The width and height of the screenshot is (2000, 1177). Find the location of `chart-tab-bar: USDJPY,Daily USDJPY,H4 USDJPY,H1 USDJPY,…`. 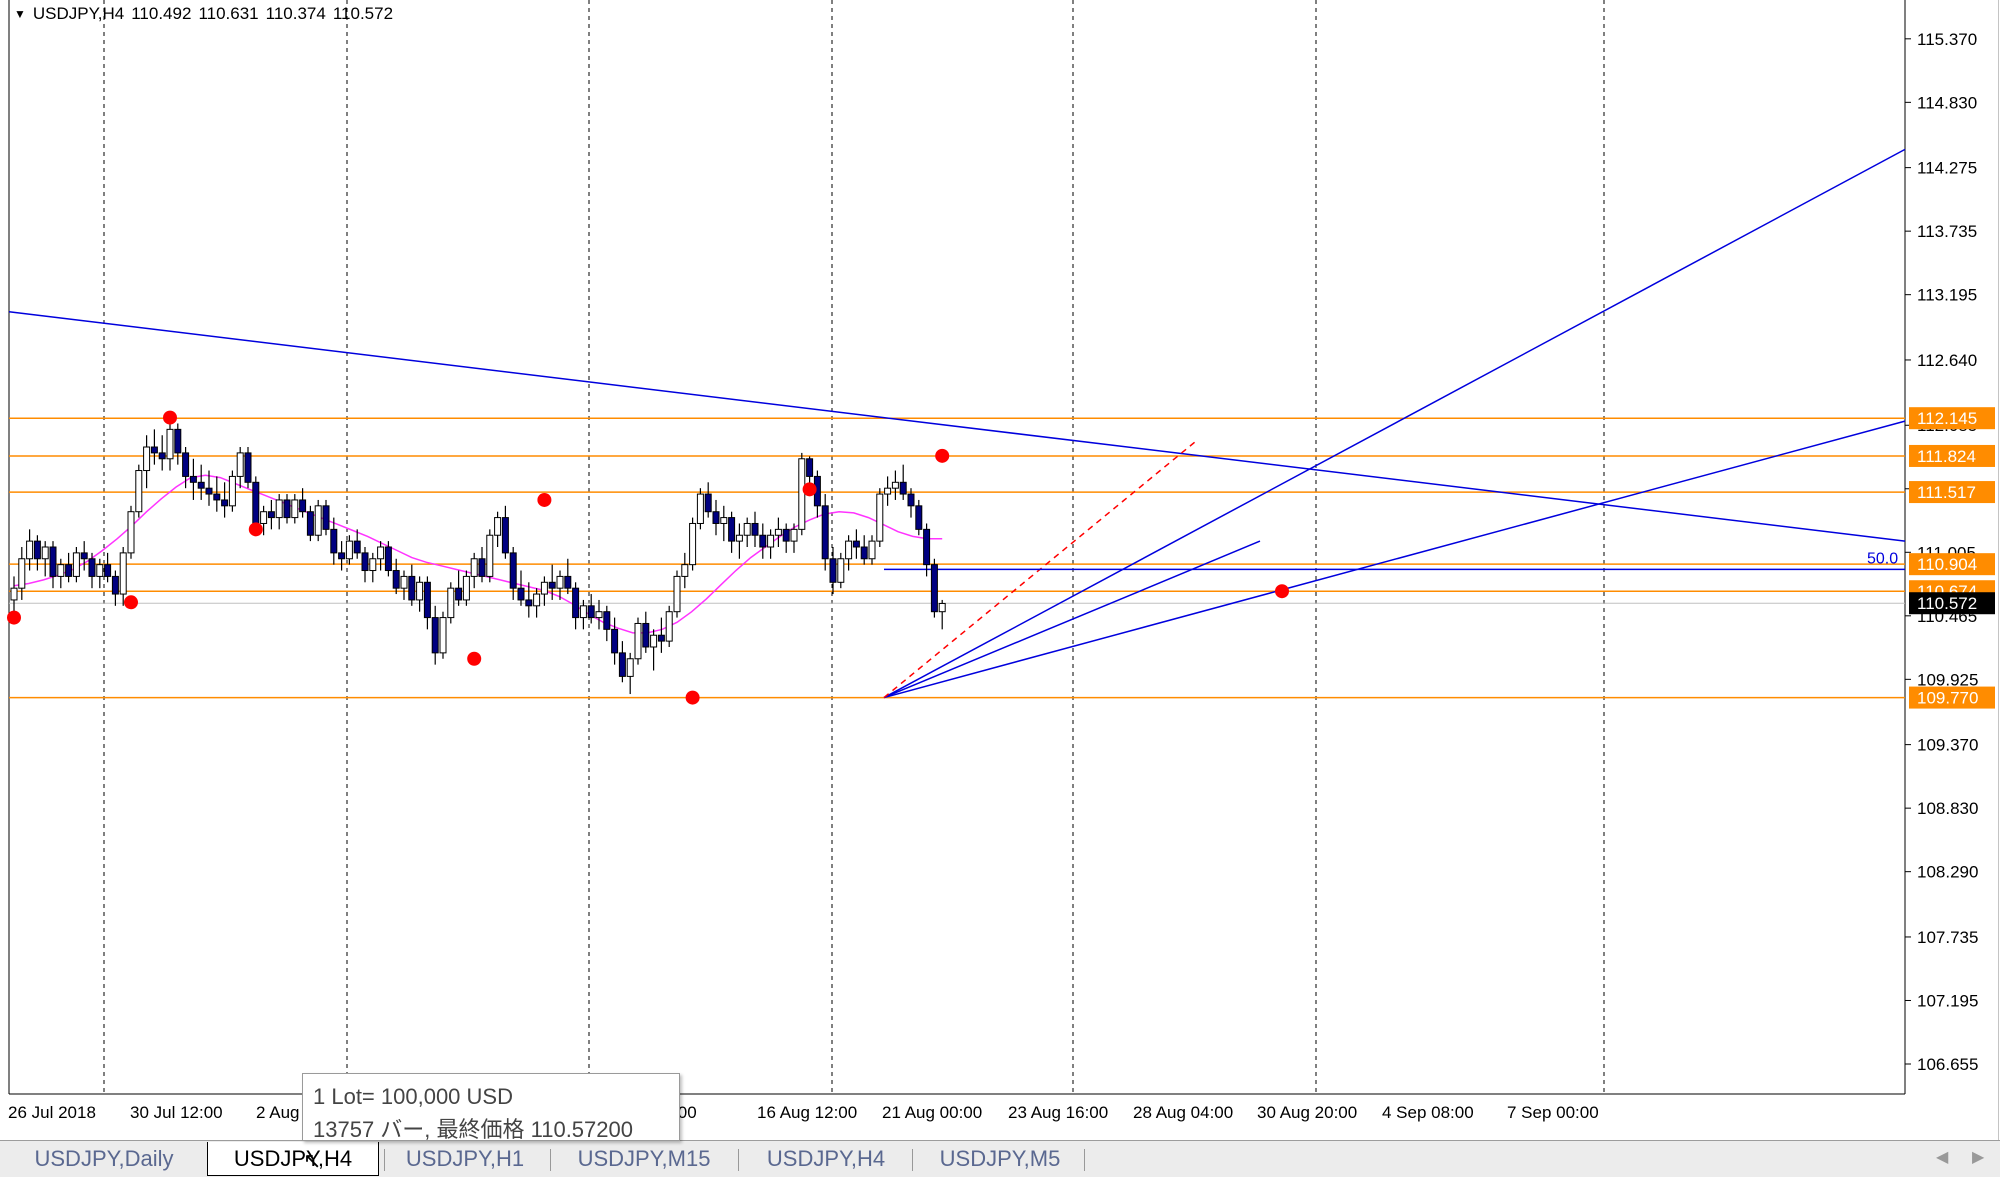

chart-tab-bar: USDJPY,Daily USDJPY,H4 USDJPY,H1 USDJPY,… is located at coordinates (1000, 1158).